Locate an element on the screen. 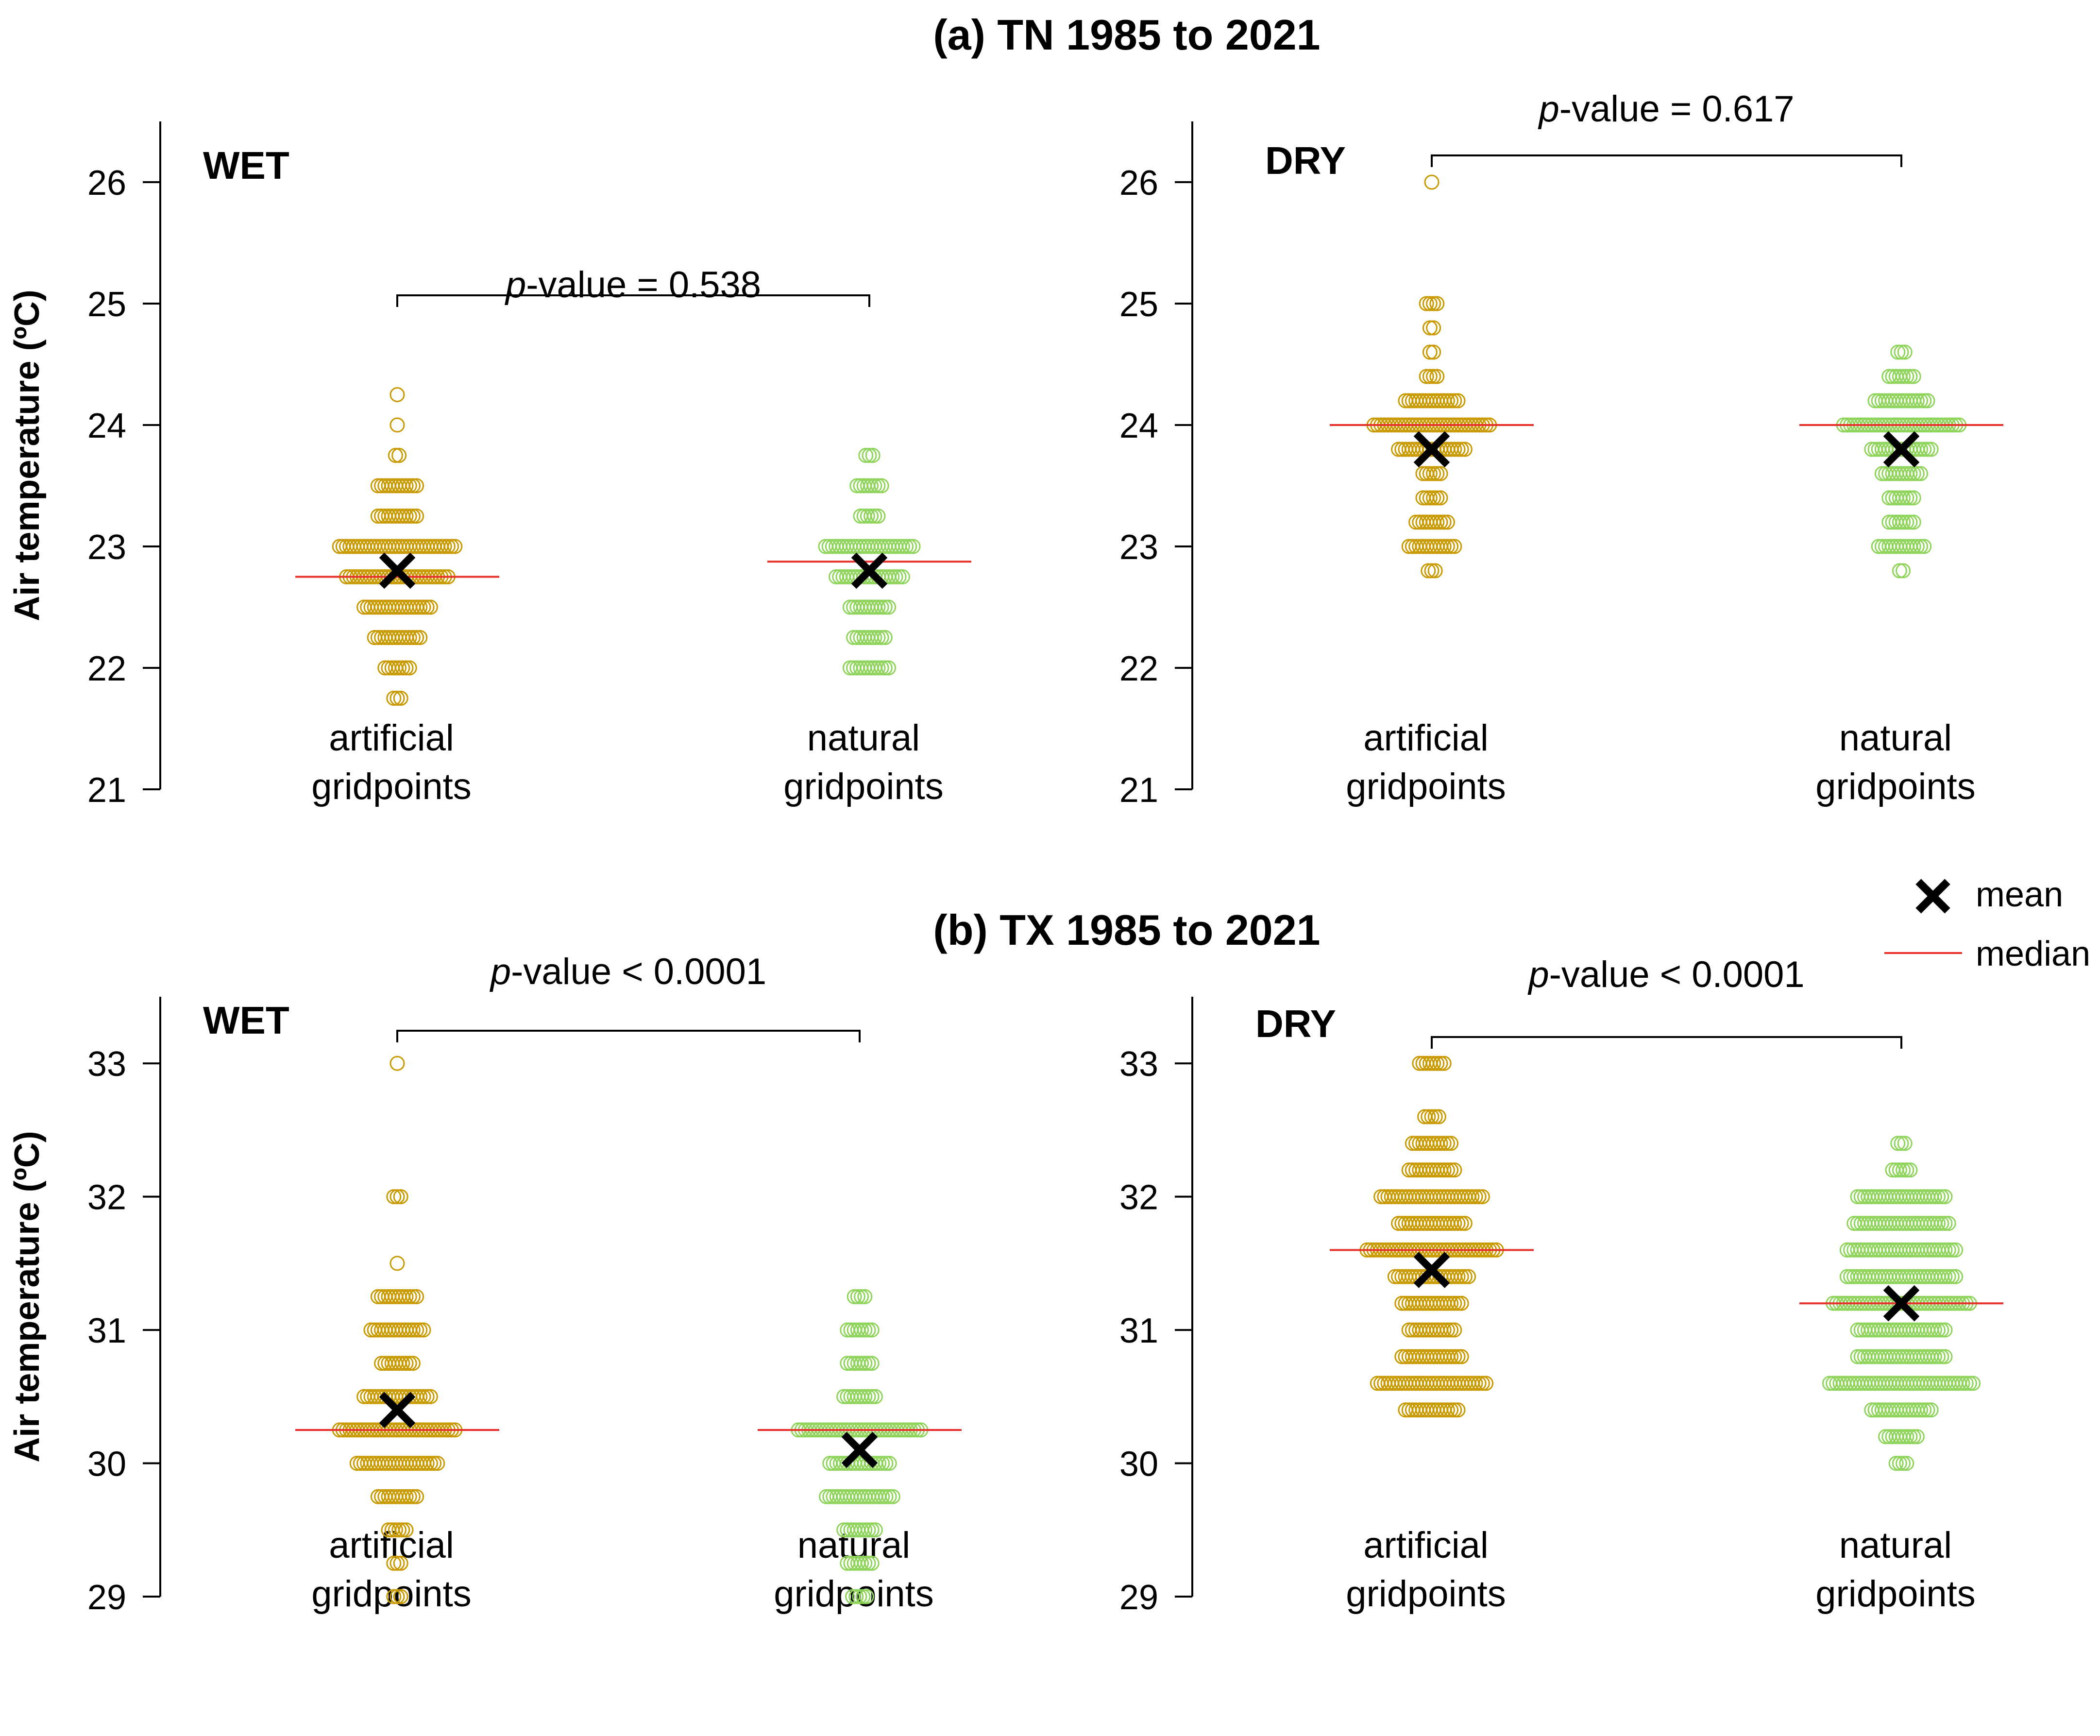 The height and width of the screenshot is (1736, 2100). significance-bracket is located at coordinates (628, 1036).